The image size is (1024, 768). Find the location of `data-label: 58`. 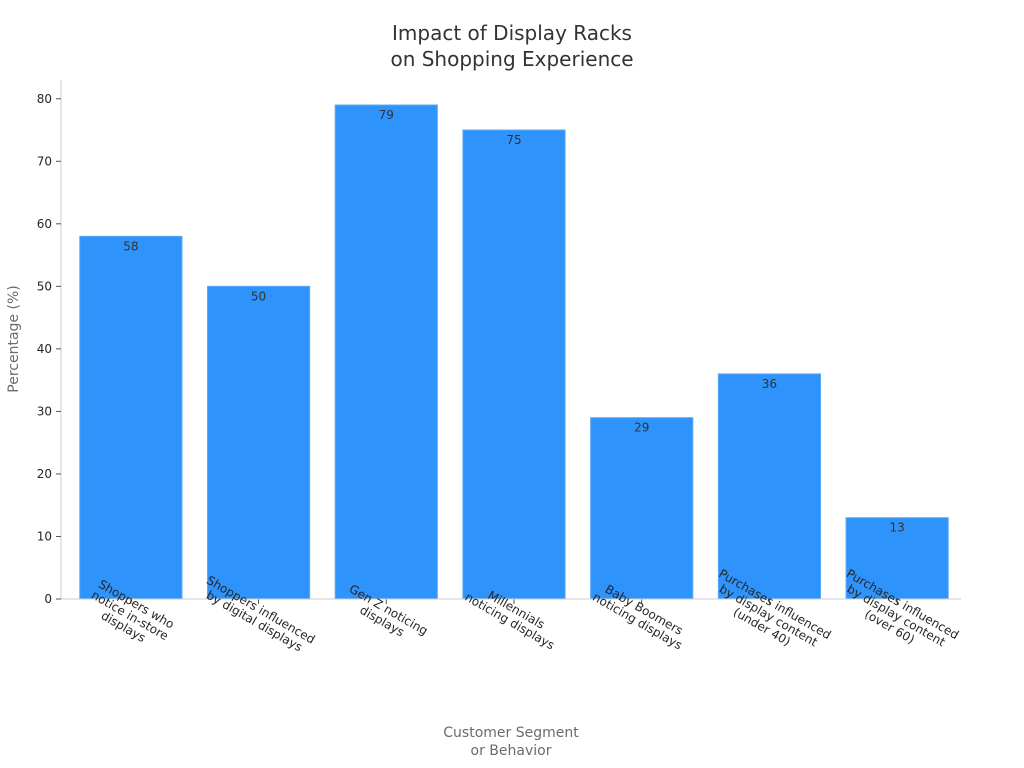

data-label: 58 is located at coordinates (130, 246).